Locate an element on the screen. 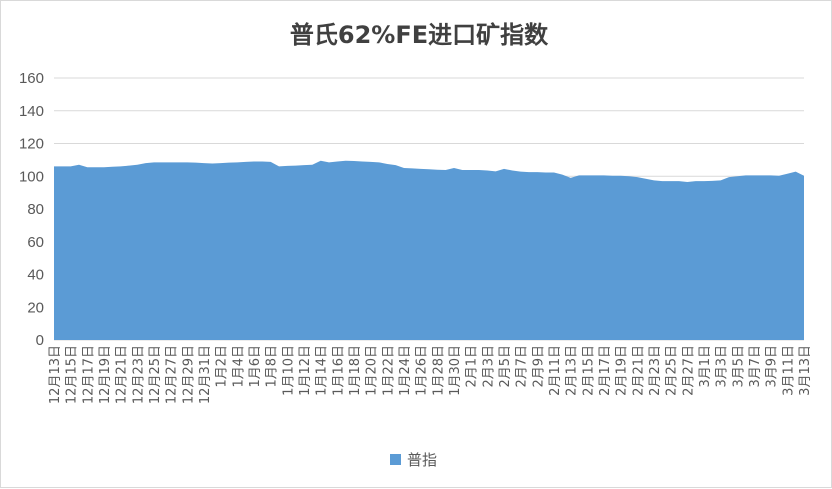  x-tick-label: 1月4日 is located at coordinates (238, 366).